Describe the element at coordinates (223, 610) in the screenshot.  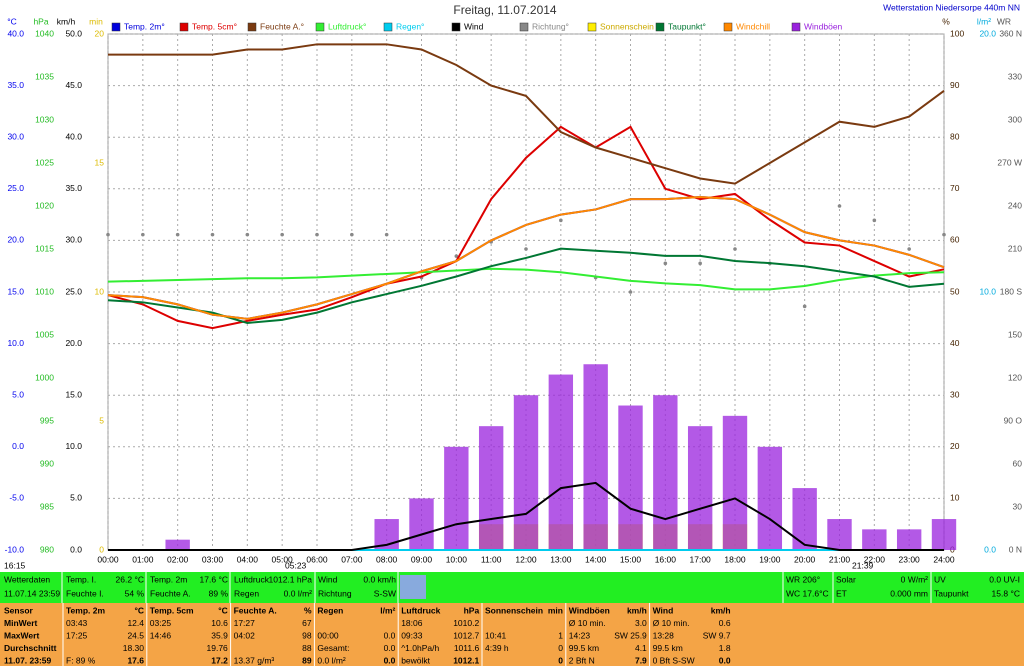
I see `table-unit: °C` at that location.